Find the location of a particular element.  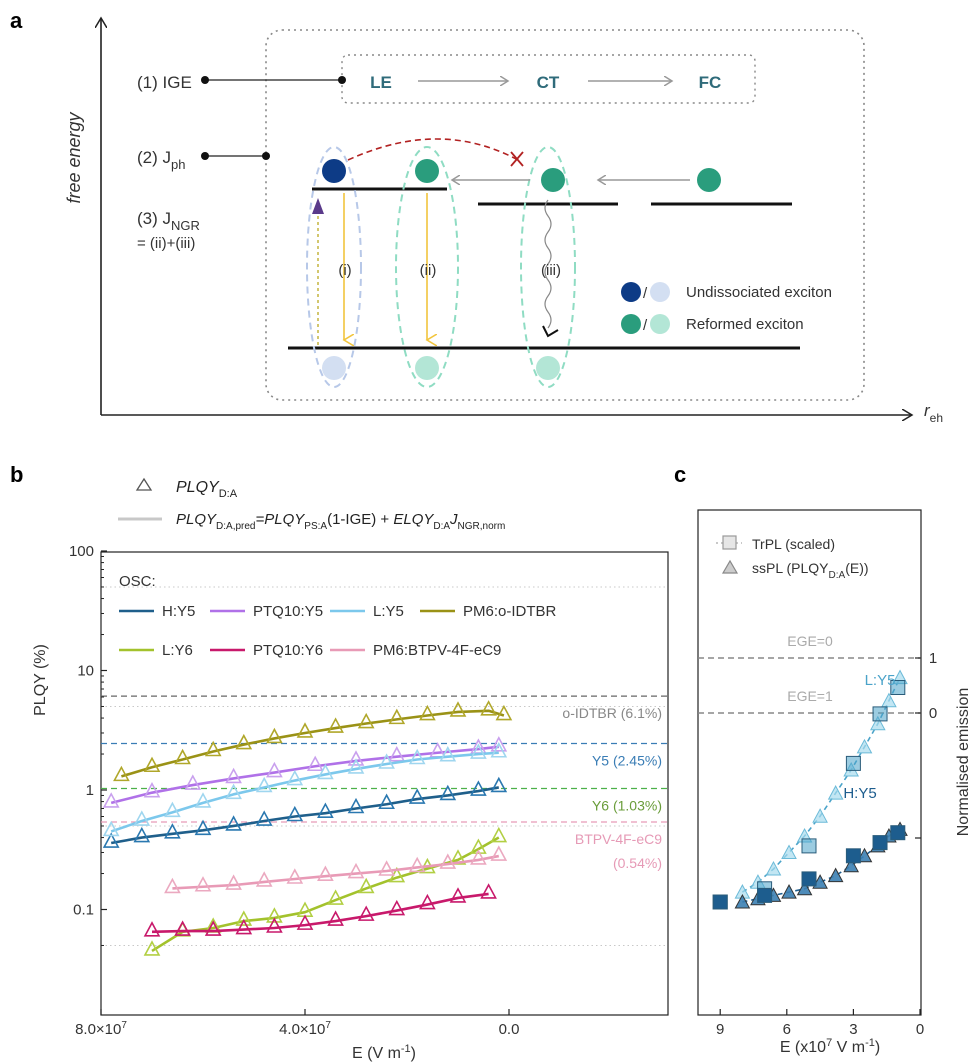

reference-line-label: (0.54%) is located at coordinates (637, 863).